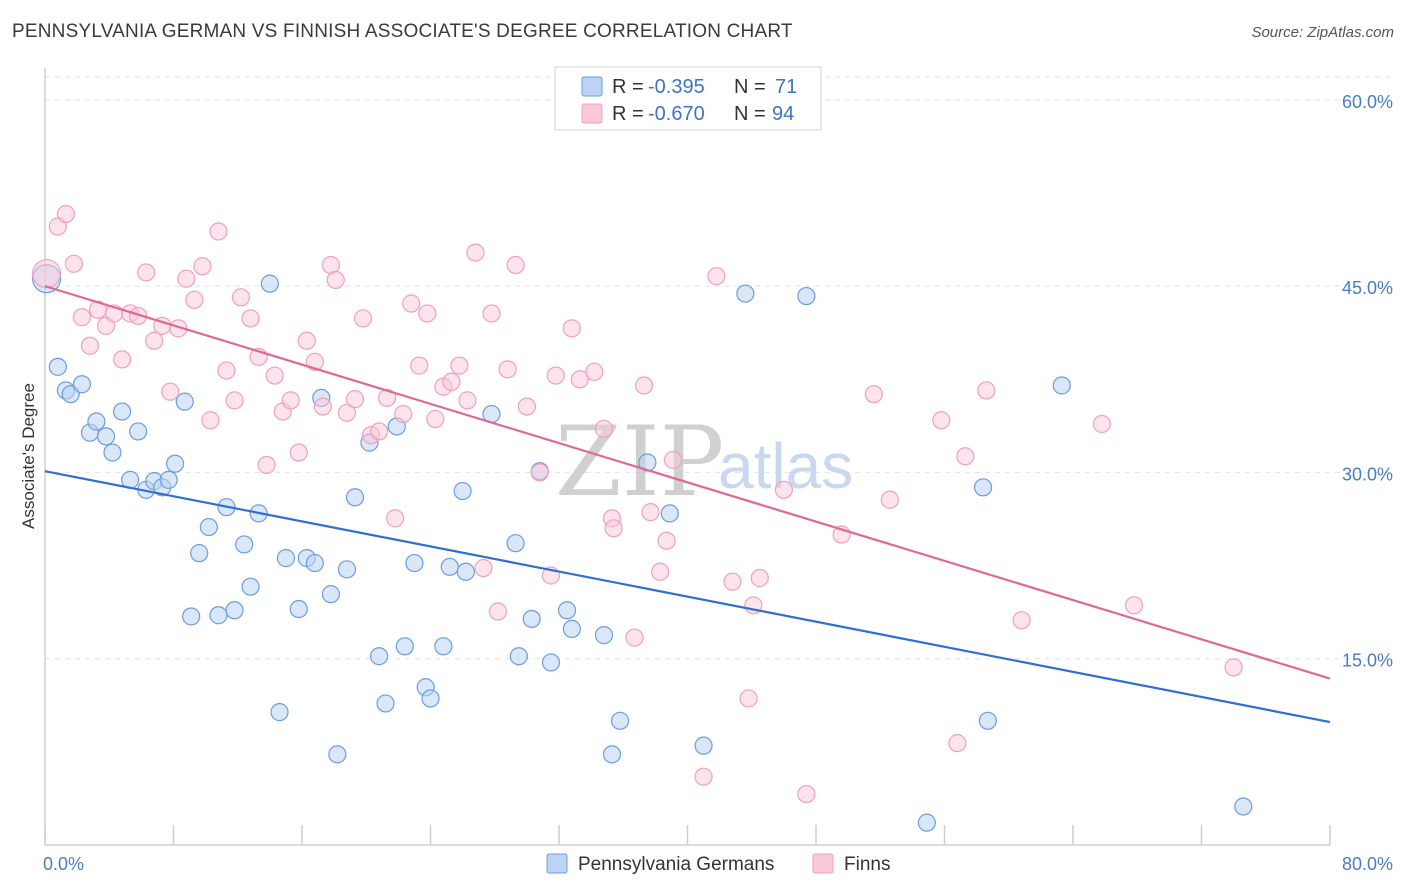 The image size is (1406, 892). Describe the element at coordinates (628, 87) in the screenshot. I see `legend-r-label-1: R =` at that location.